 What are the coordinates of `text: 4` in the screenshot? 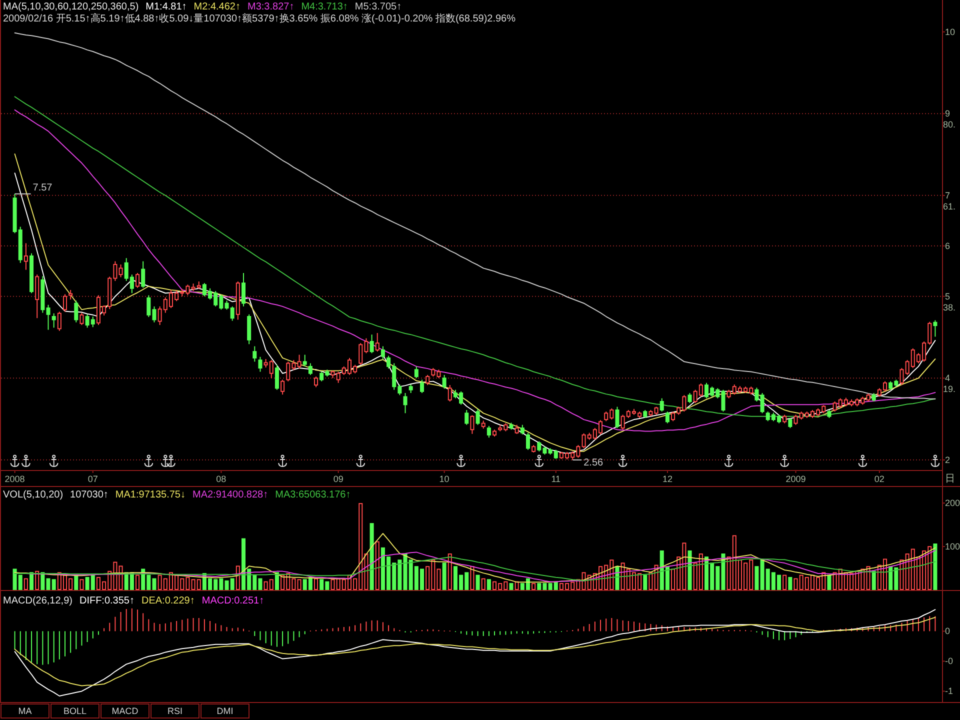 It's located at (947, 378).